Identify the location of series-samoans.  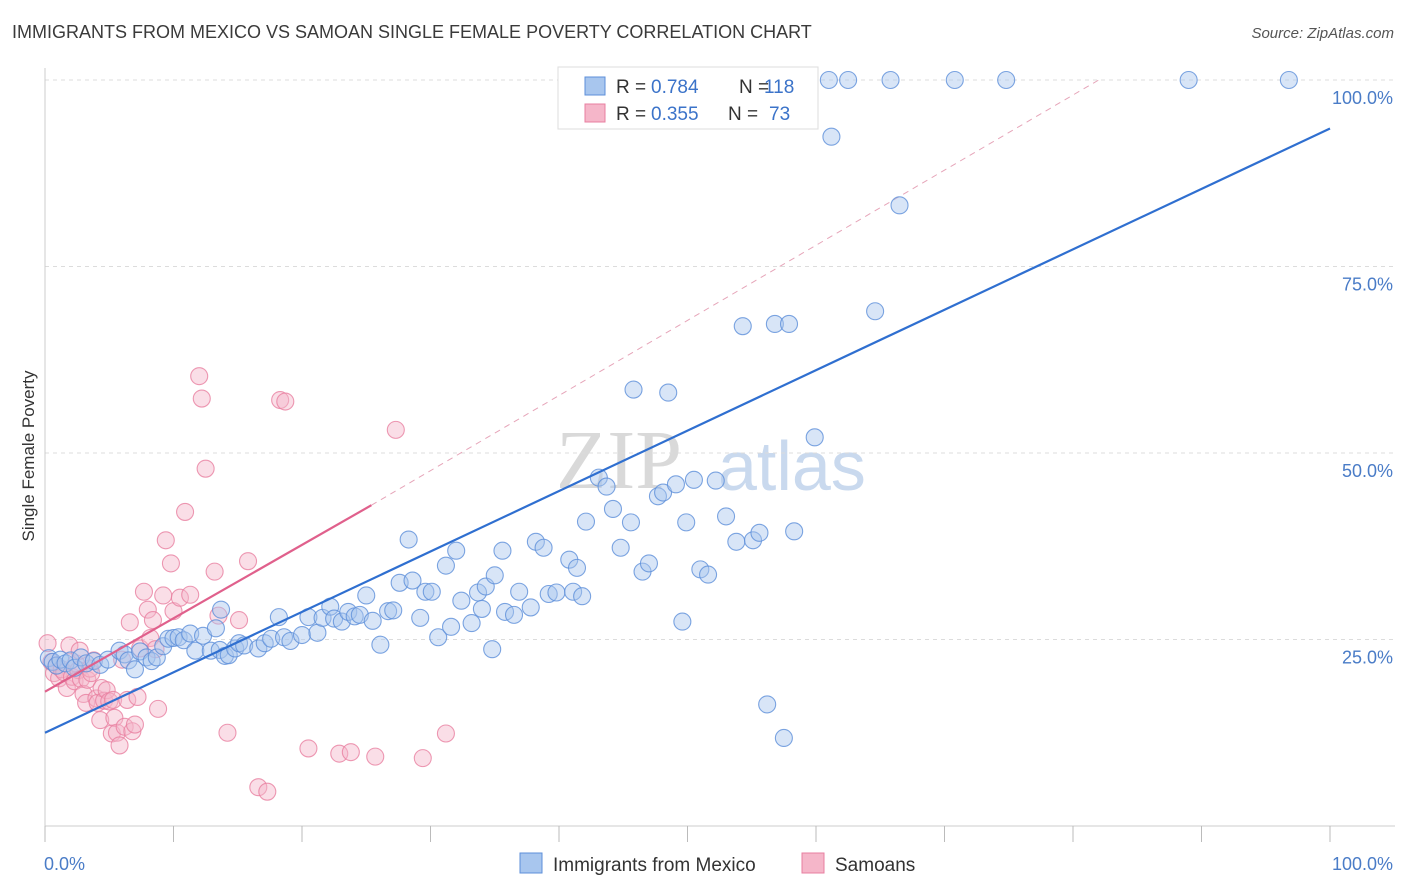
(246, 584).